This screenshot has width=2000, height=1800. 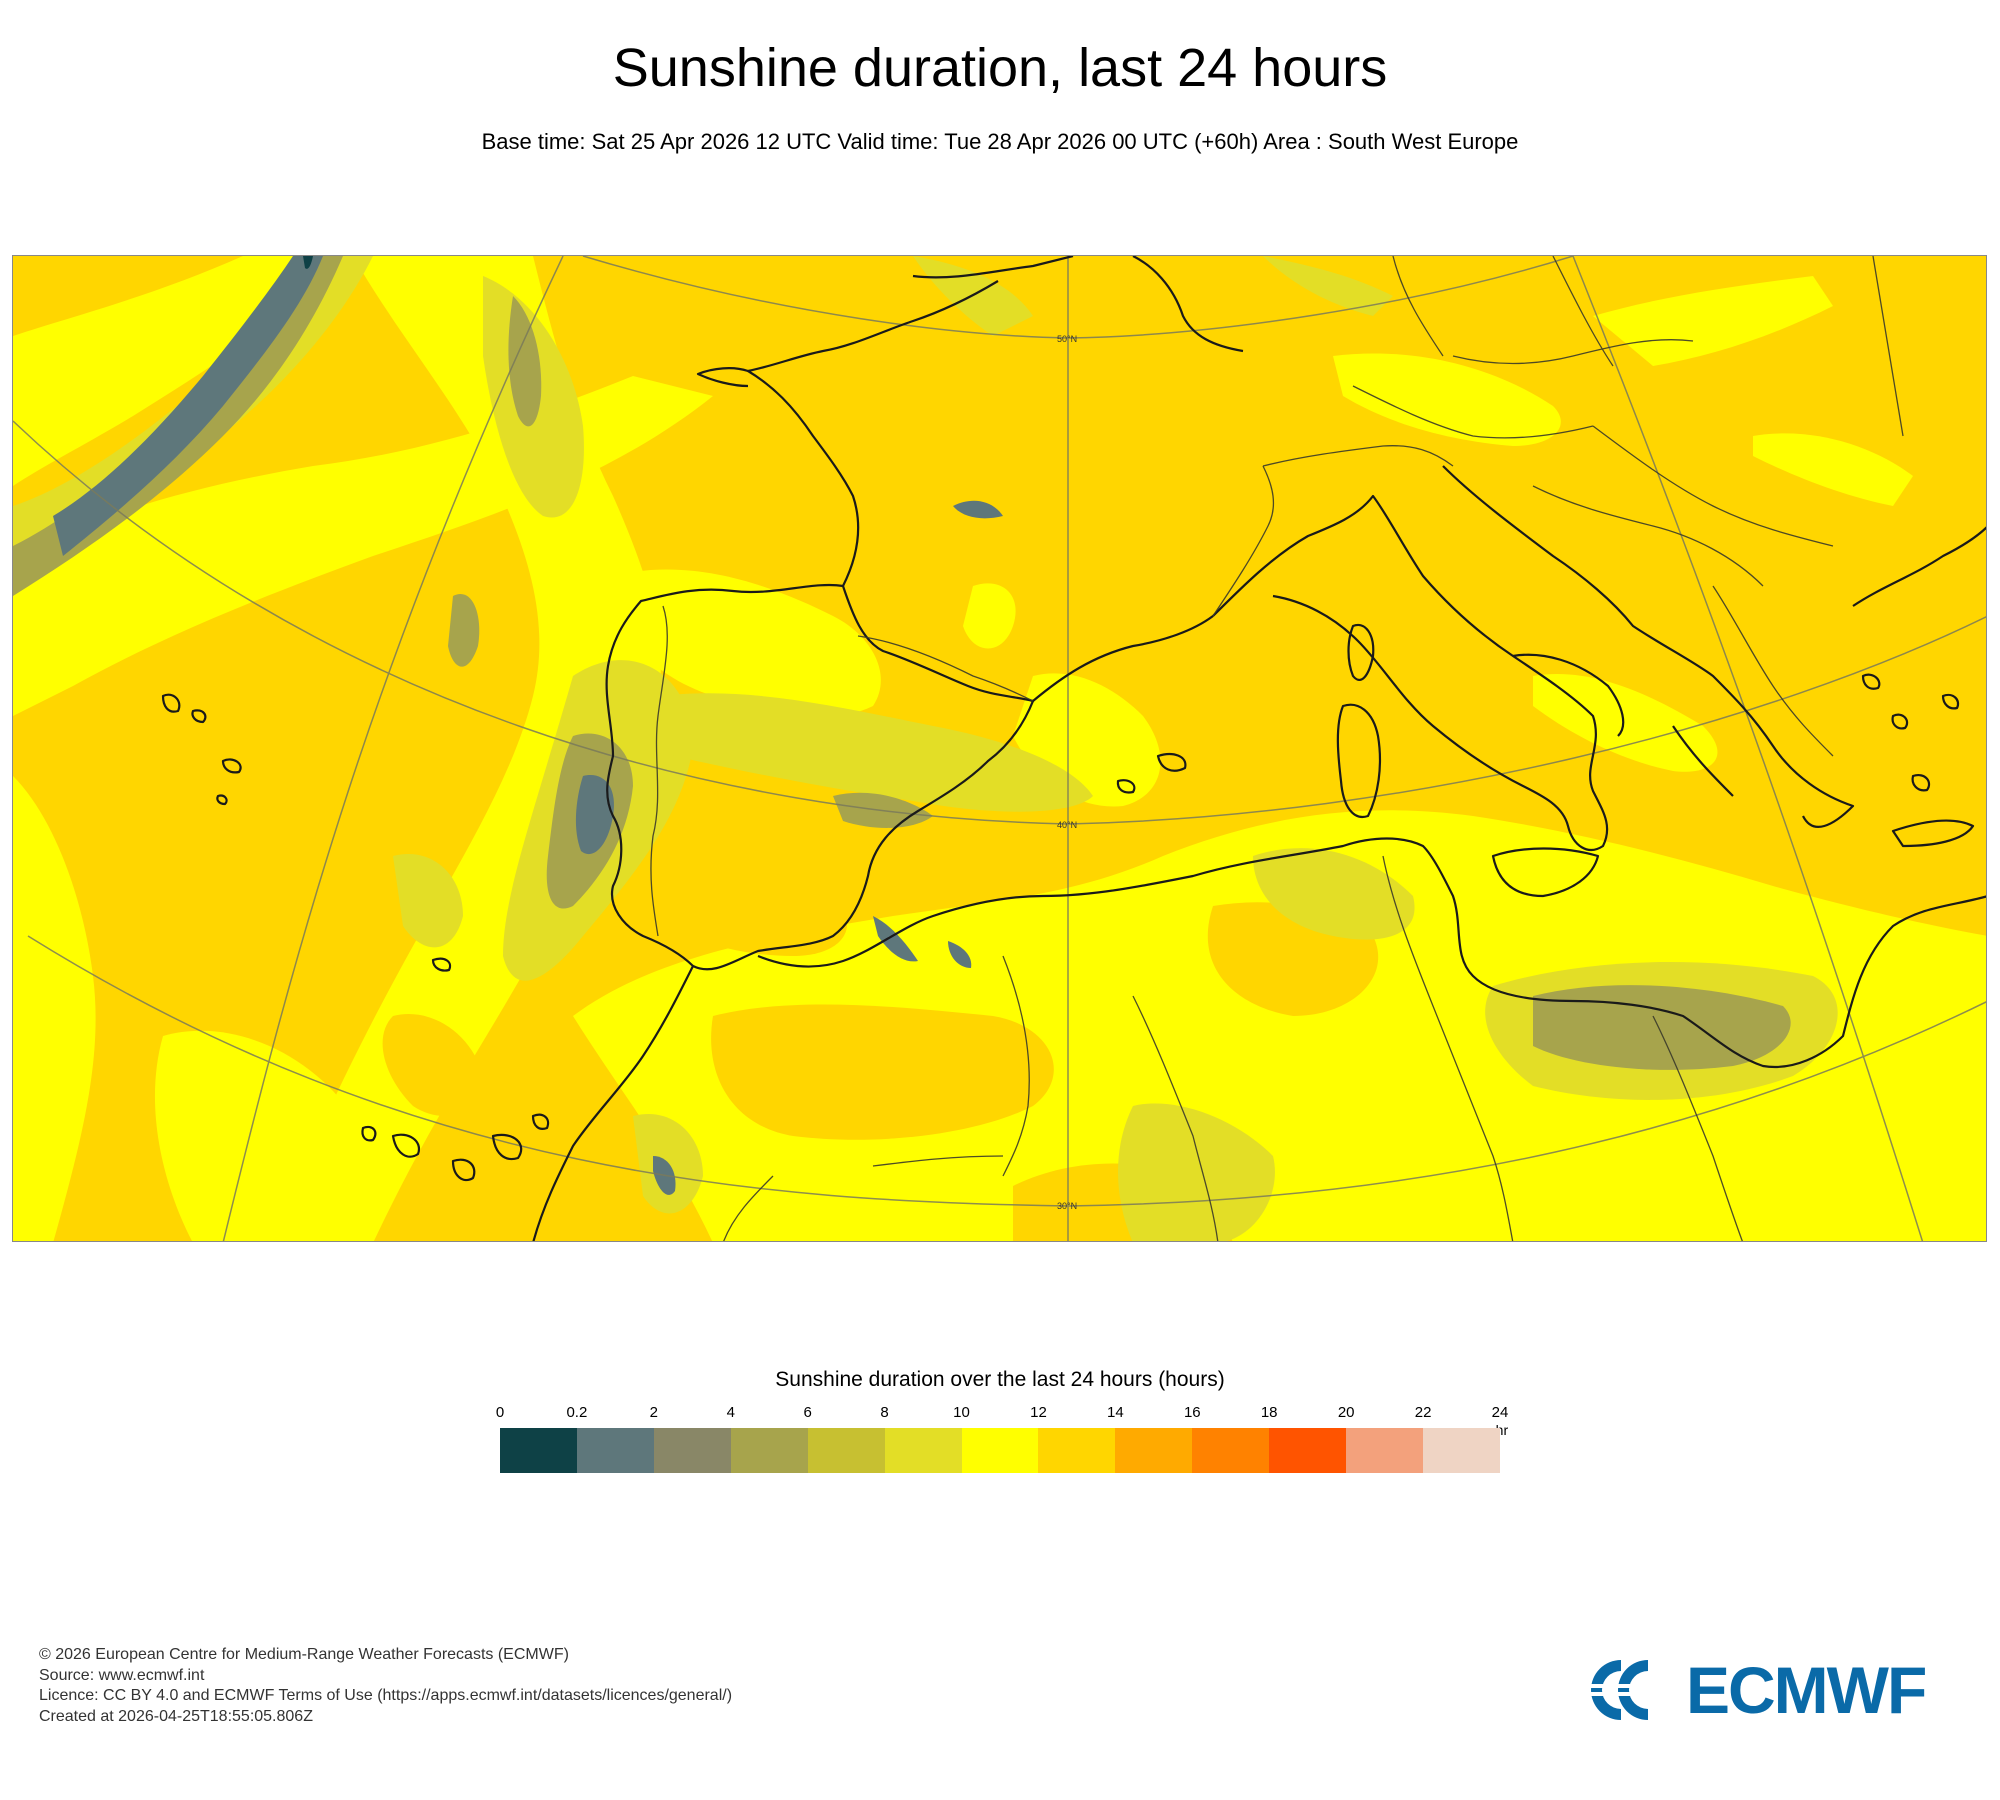 What do you see at coordinates (1192, 1412) in the screenshot?
I see `colorbar-tick: 16` at bounding box center [1192, 1412].